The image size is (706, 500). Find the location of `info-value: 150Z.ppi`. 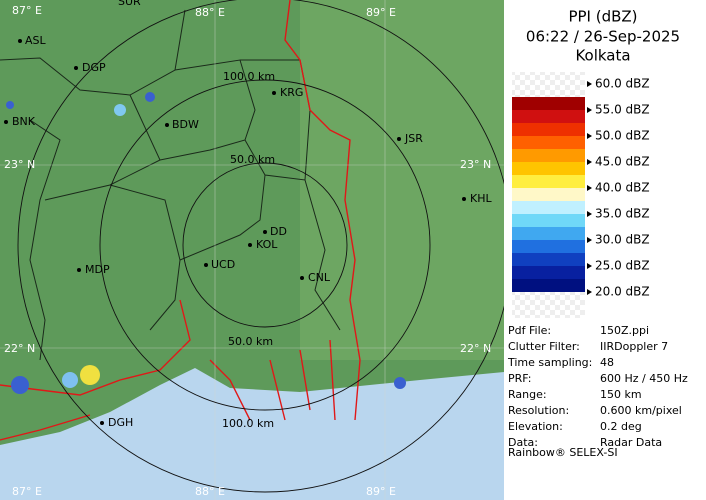

info-value: 150Z.ppi is located at coordinates (624, 330).